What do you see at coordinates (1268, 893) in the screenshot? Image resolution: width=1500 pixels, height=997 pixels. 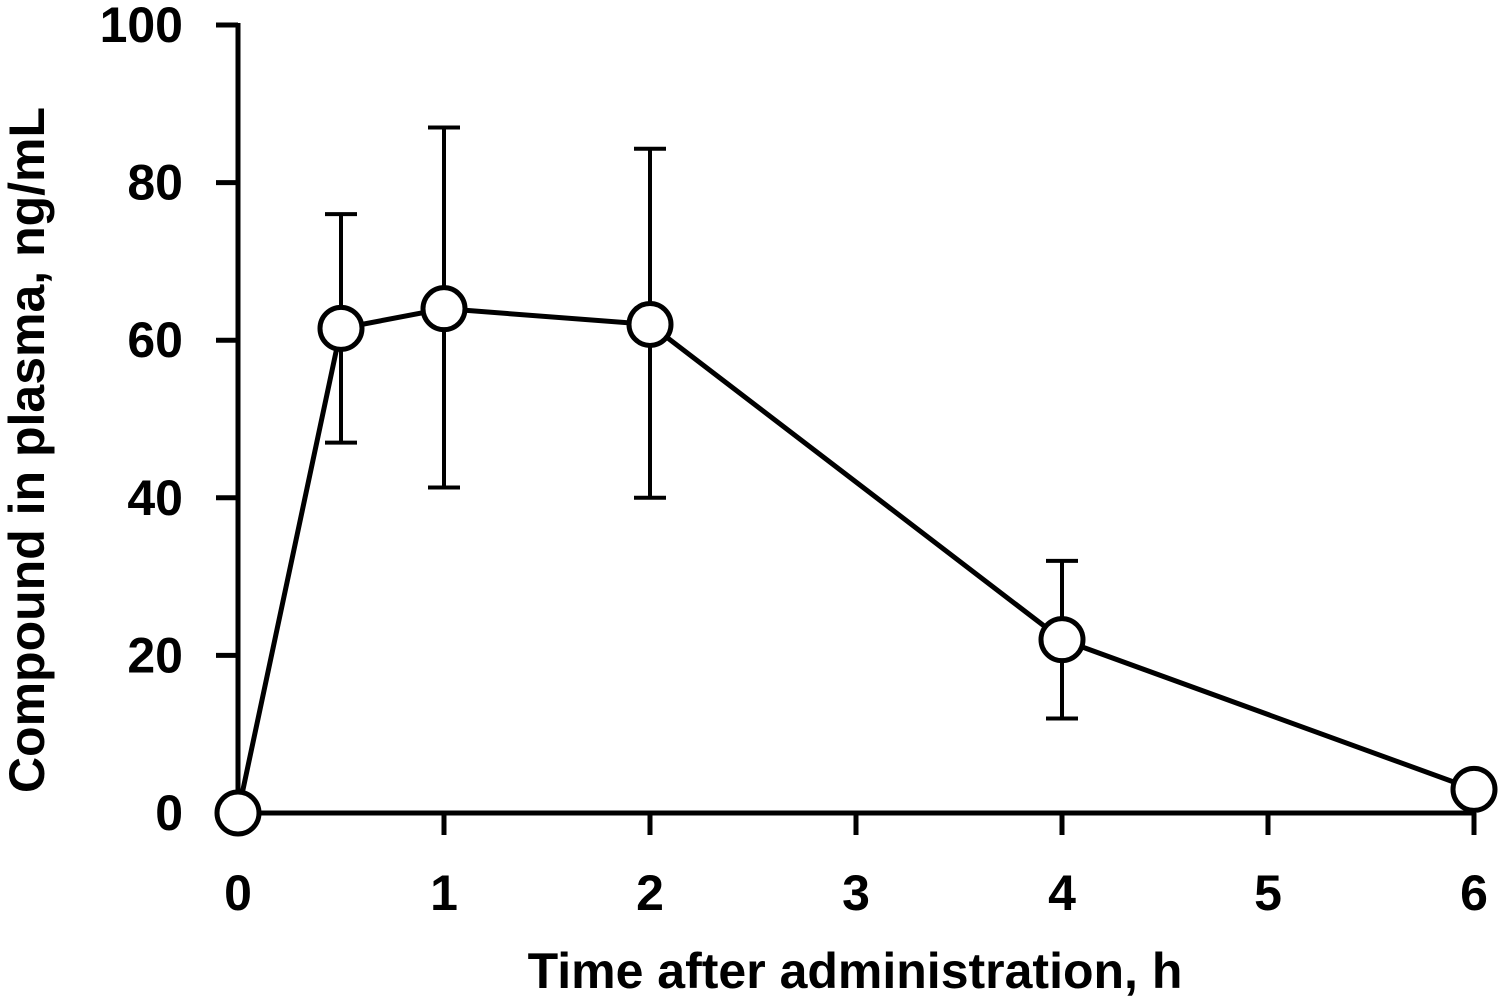 I see `x-tick-label: 5` at bounding box center [1268, 893].